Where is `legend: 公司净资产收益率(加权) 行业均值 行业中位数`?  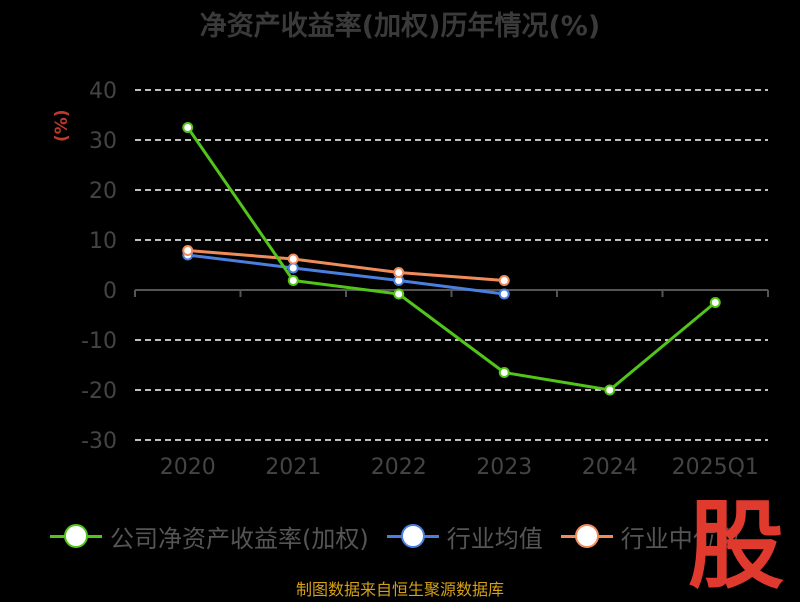 legend: 公司净资产收益率(加权) 行业均值 行业中位数 is located at coordinates (400, 536).